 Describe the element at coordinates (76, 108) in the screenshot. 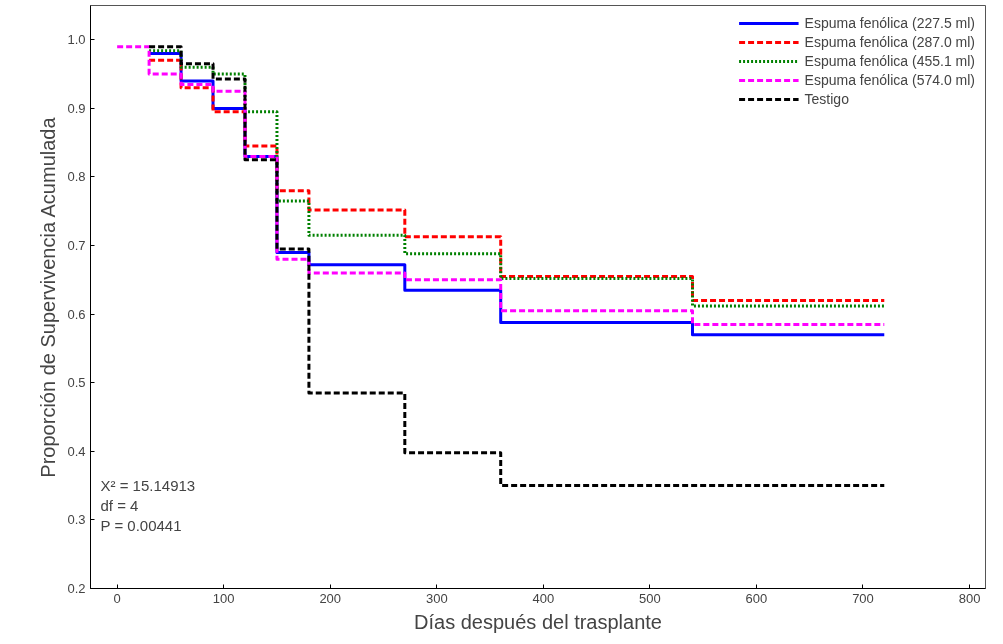

I see `y-tick-label: 0.9` at that location.